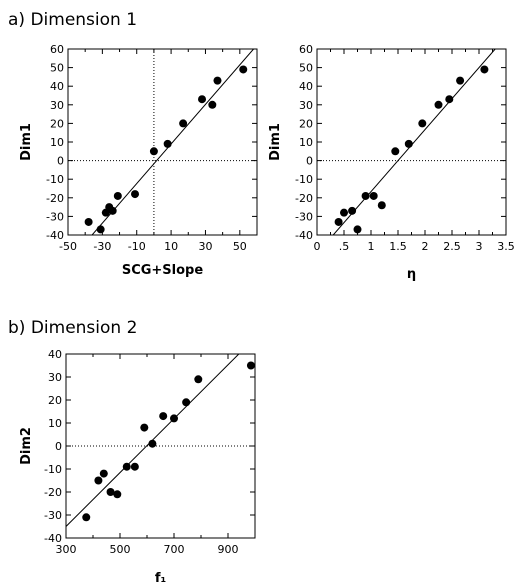 This screenshot has height=585, width=516. I want to click on x-tick-label: -10, so click(137, 246).